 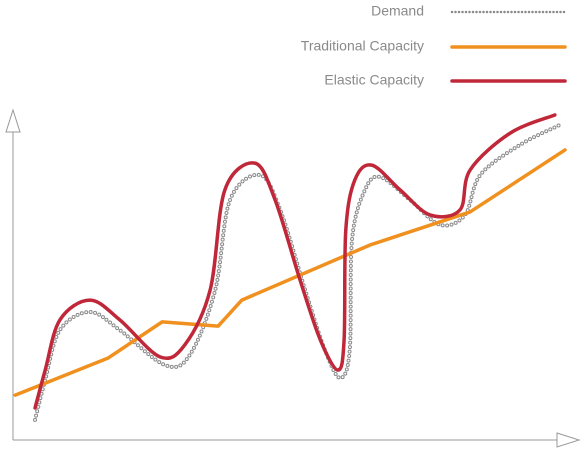 What do you see at coordinates (374, 80) in the screenshot?
I see `legend-label: Elastic Capacity` at bounding box center [374, 80].